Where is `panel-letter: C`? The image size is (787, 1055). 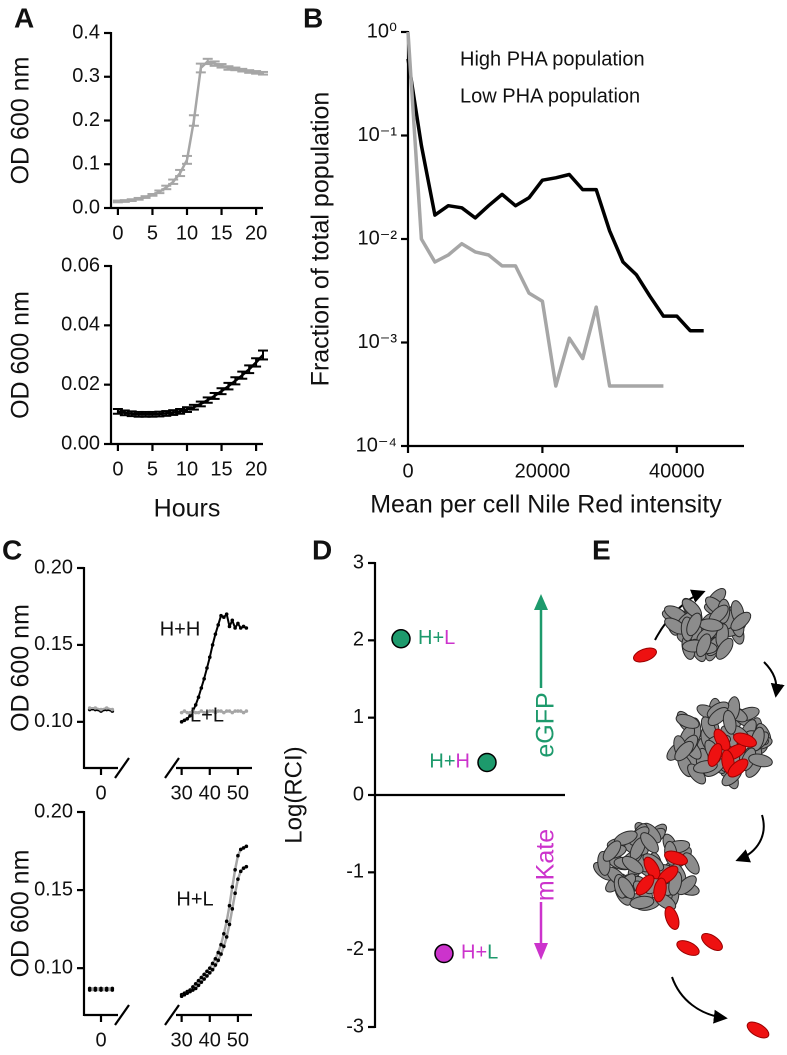
panel-letter: C is located at coordinates (12, 549).